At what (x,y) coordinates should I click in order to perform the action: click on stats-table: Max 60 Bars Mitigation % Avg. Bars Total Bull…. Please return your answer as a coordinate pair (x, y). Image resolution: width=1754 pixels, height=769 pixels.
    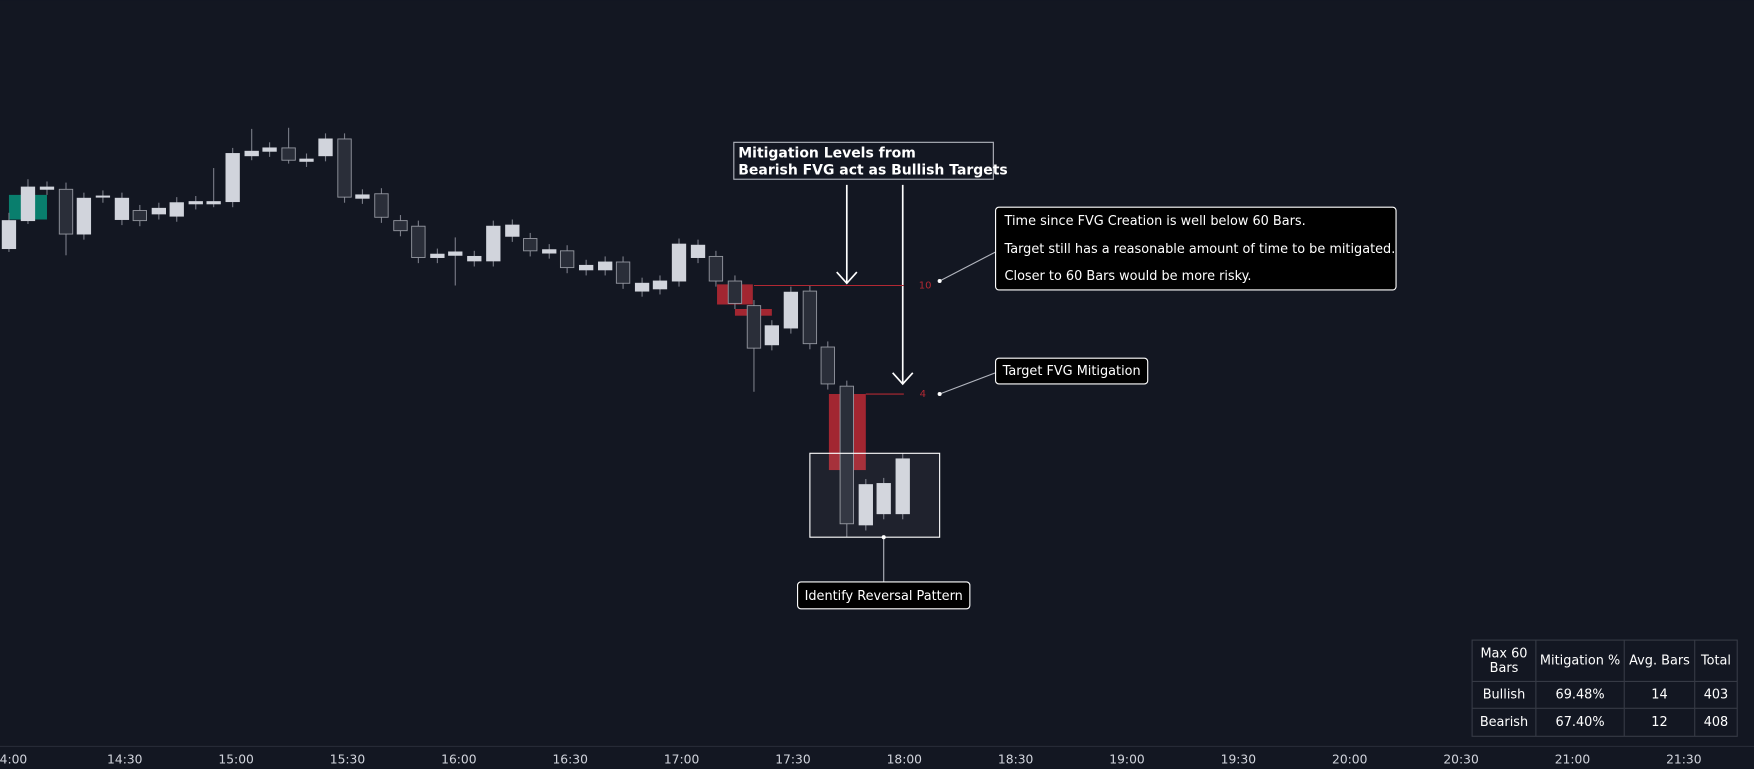
    Looking at the image, I should click on (1604, 688).